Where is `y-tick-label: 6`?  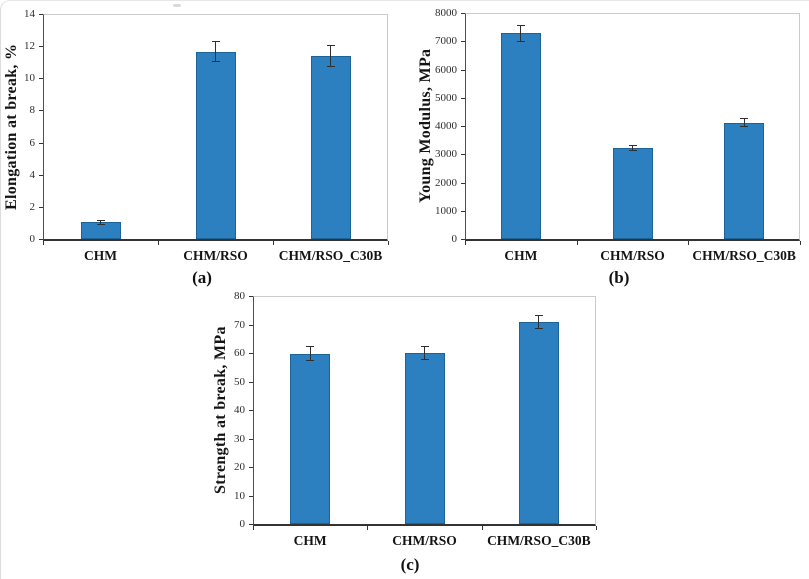 y-tick-label: 6 is located at coordinates (32, 142).